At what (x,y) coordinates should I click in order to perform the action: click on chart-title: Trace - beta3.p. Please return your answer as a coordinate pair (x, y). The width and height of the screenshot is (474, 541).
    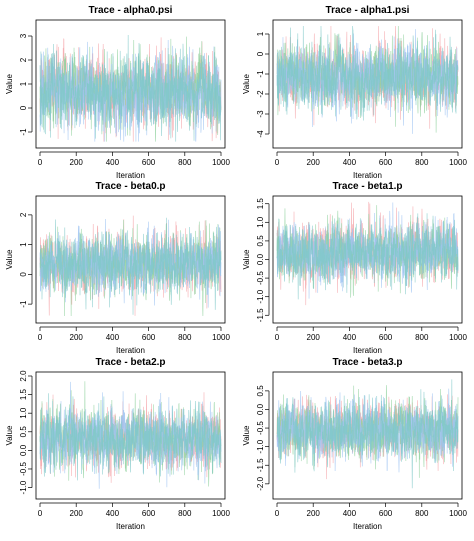
    Looking at the image, I should click on (367, 362).